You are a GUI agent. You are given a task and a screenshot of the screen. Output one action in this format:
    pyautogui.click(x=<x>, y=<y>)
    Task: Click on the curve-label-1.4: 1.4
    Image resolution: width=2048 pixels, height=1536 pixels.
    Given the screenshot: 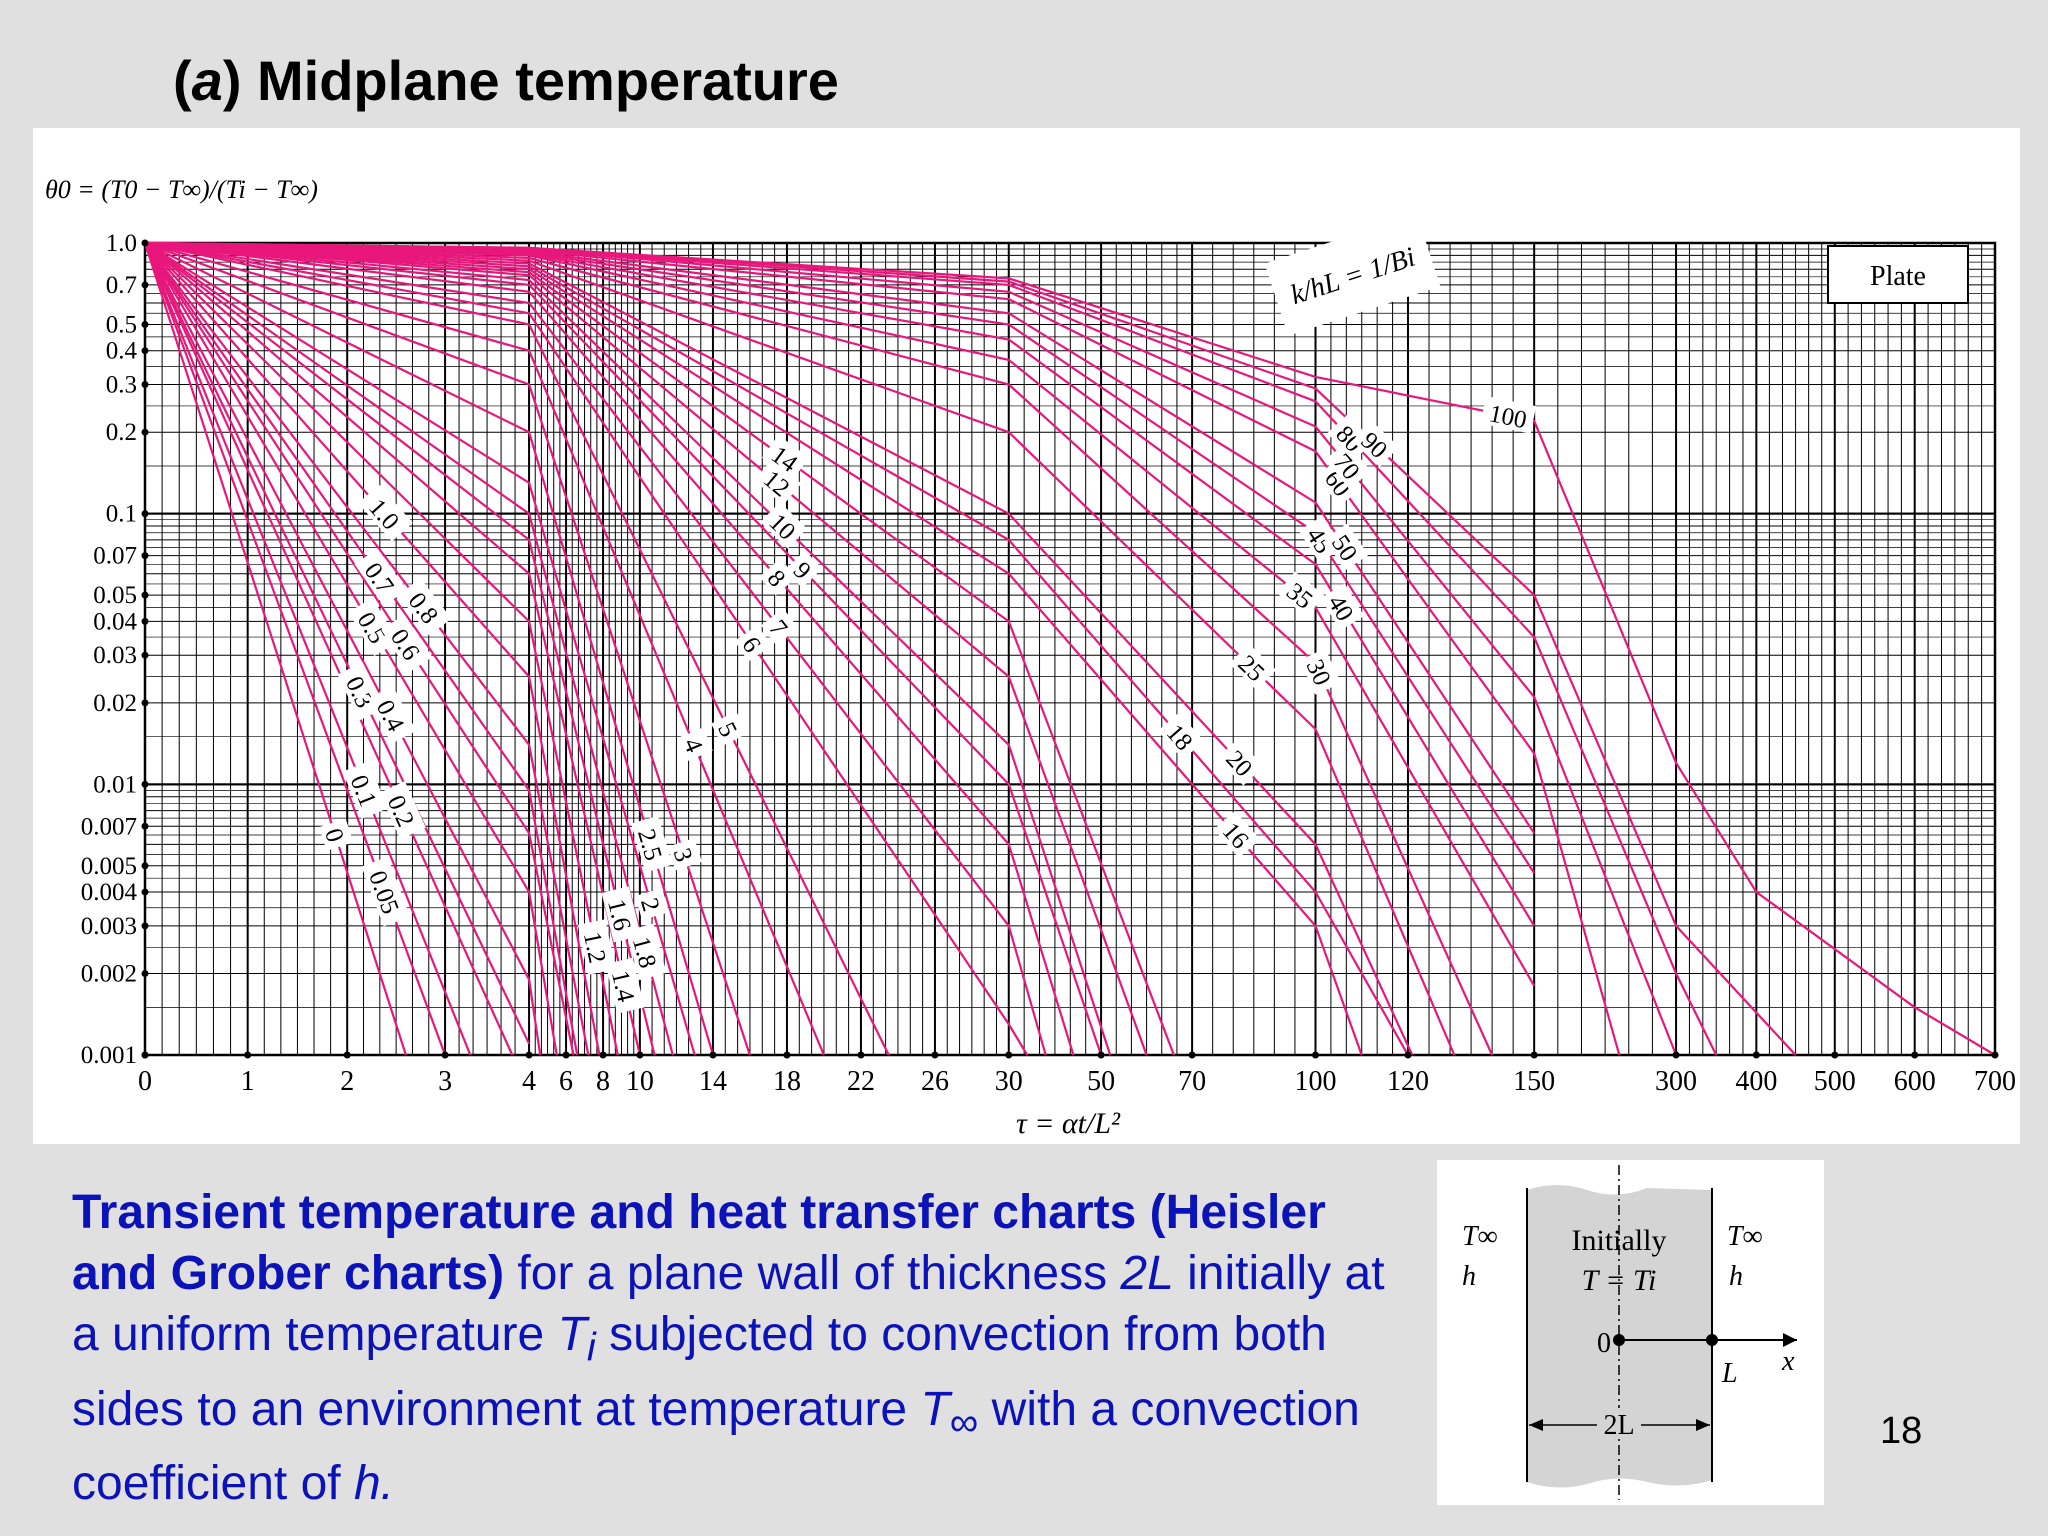 What is the action you would take?
    pyautogui.click(x=622, y=986)
    